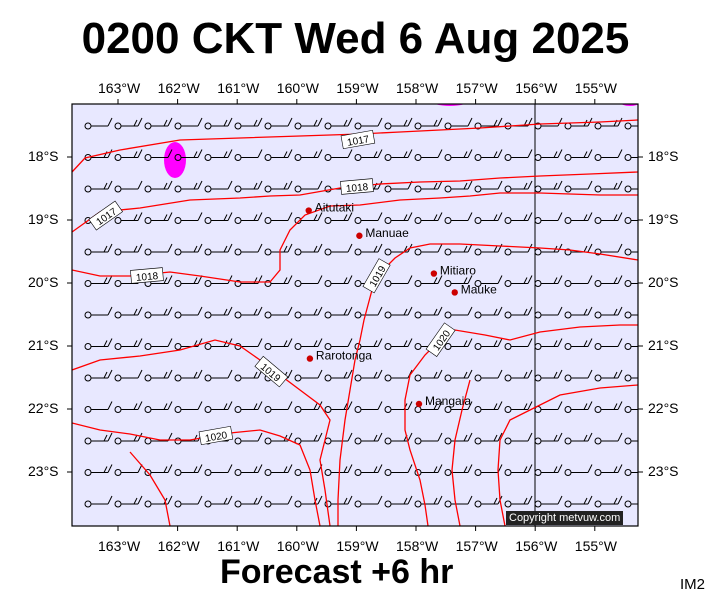 Image resolution: width=711 pixels, height=600 pixels. Describe the element at coordinates (43, 408) in the screenshot. I see `lat-tick-label: 22°S` at that location.